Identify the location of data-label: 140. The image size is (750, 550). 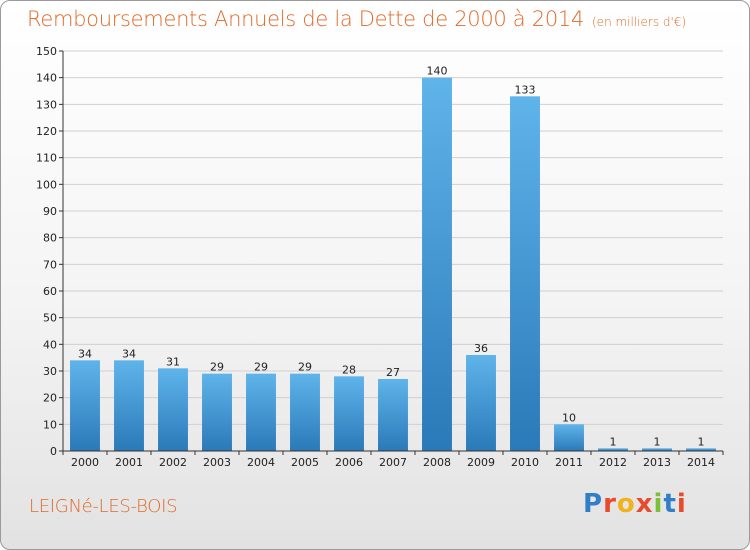
(437, 71).